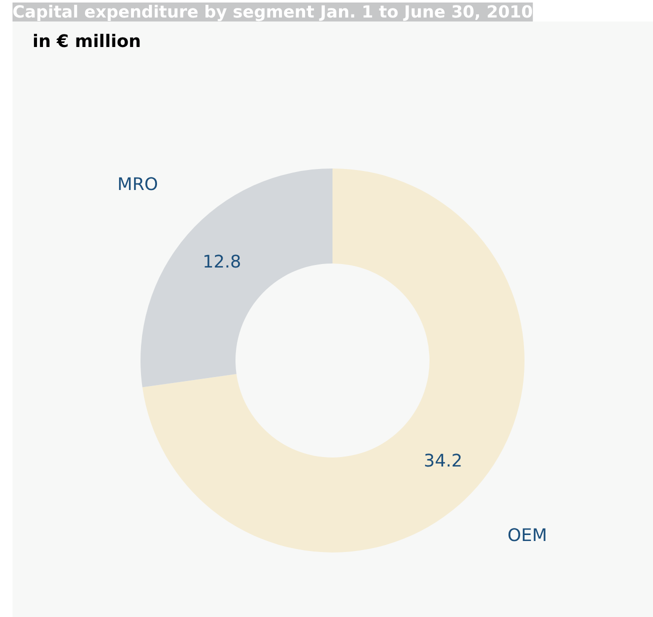 This screenshot has width=653, height=617. What do you see at coordinates (443, 462) in the screenshot?
I see `data-label: 34.2` at bounding box center [443, 462].